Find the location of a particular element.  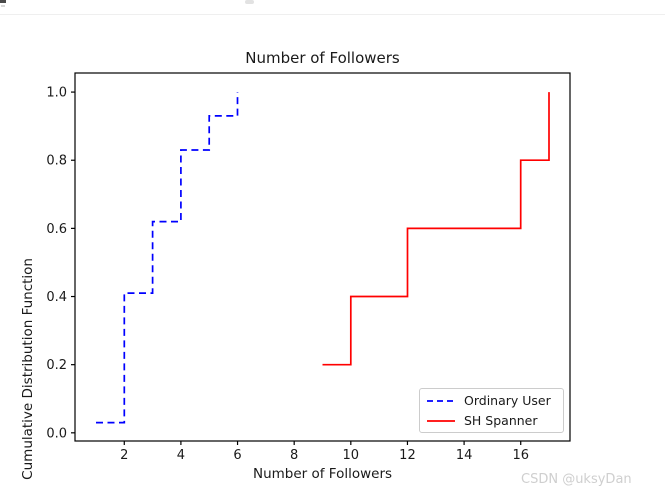

top-divider-line is located at coordinates (332, 14).